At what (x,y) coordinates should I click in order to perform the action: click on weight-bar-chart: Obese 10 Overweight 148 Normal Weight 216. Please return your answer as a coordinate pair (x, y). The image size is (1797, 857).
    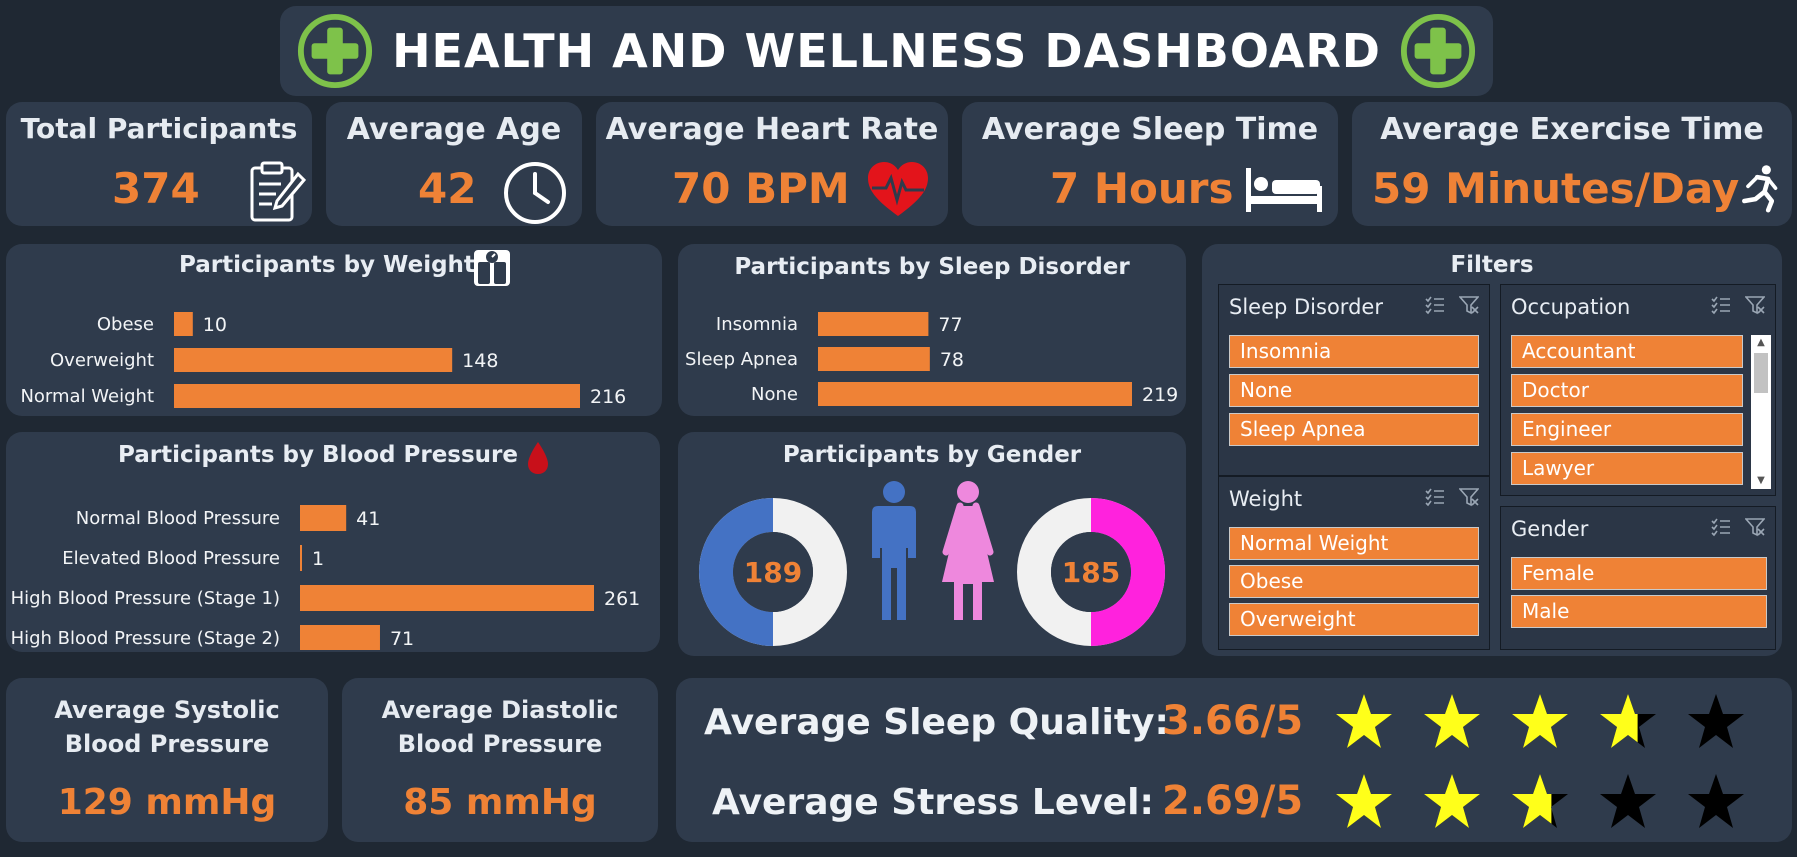
    Looking at the image, I should click on (323, 360).